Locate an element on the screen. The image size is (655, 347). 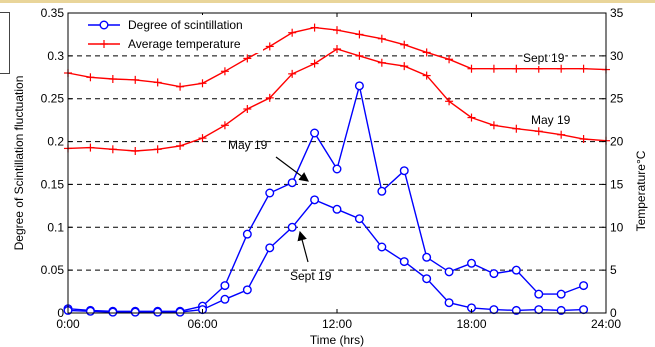
x-tick-label: 06:00 is located at coordinates (202, 324).